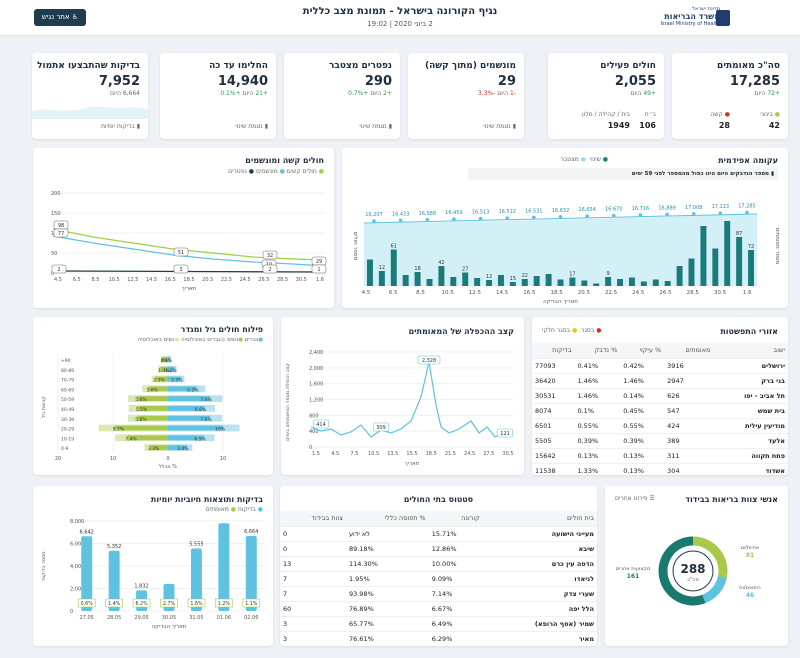 The image size is (800, 658). What do you see at coordinates (635, 498) in the screenshot?
I see `staff-details-link: ☰ פירוט אחרים` at bounding box center [635, 498].